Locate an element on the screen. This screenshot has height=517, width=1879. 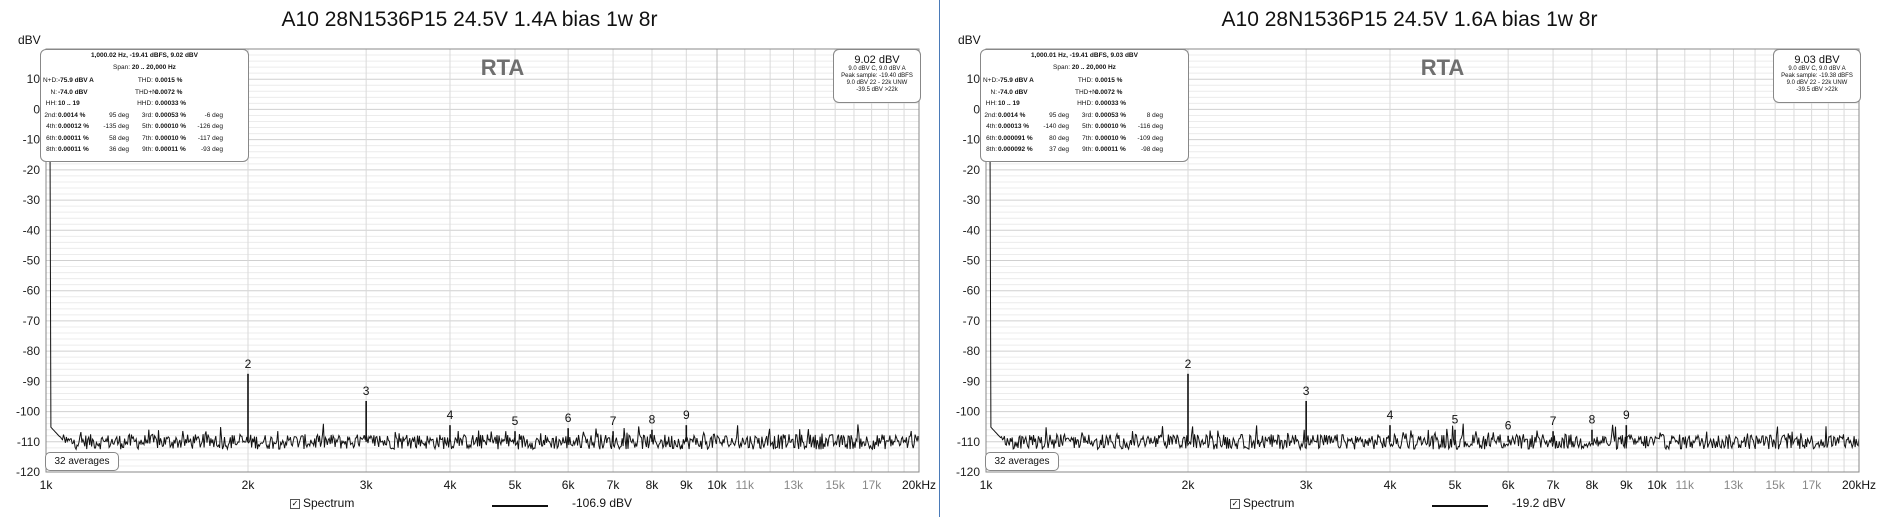
legend-line-swatch is located at coordinates (520, 506).